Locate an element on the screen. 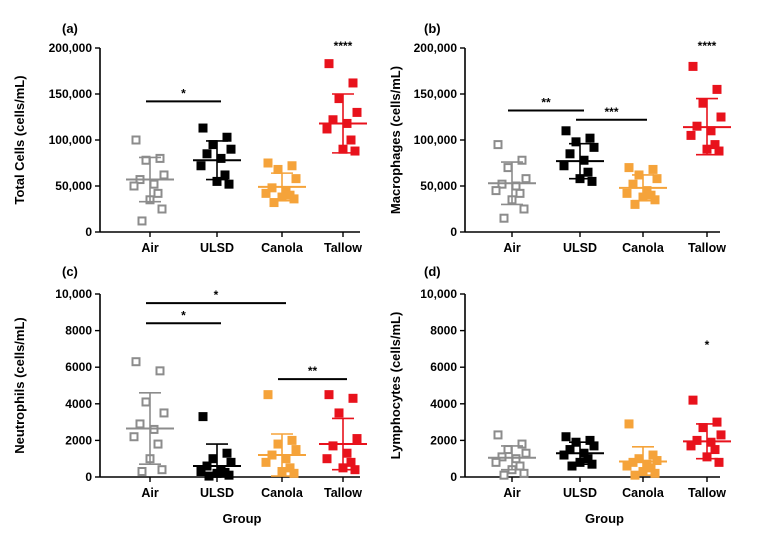  significance-label: *** is located at coordinates (611, 112).